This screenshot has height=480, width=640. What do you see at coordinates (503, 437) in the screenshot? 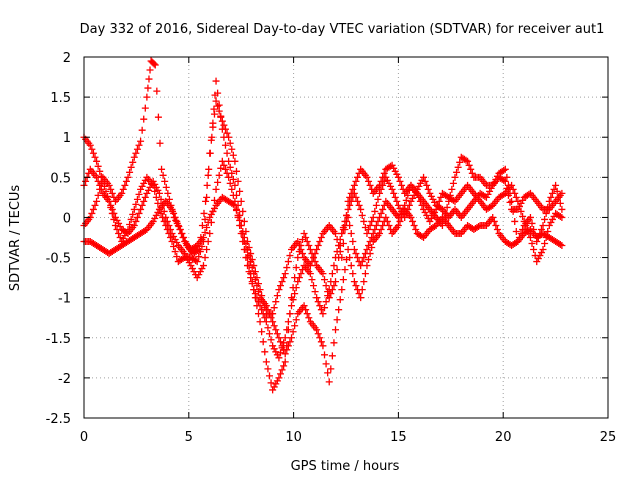
I see `x-tick-label: 20` at bounding box center [503, 437].